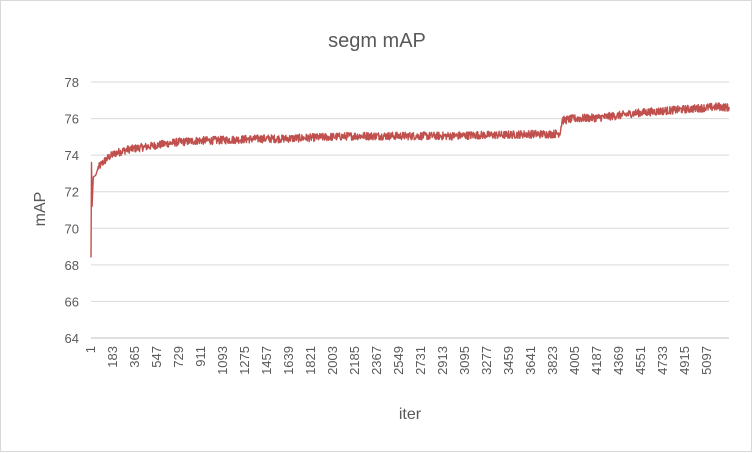 The image size is (752, 453). I want to click on x-tick-label: 4915, so click(684, 360).